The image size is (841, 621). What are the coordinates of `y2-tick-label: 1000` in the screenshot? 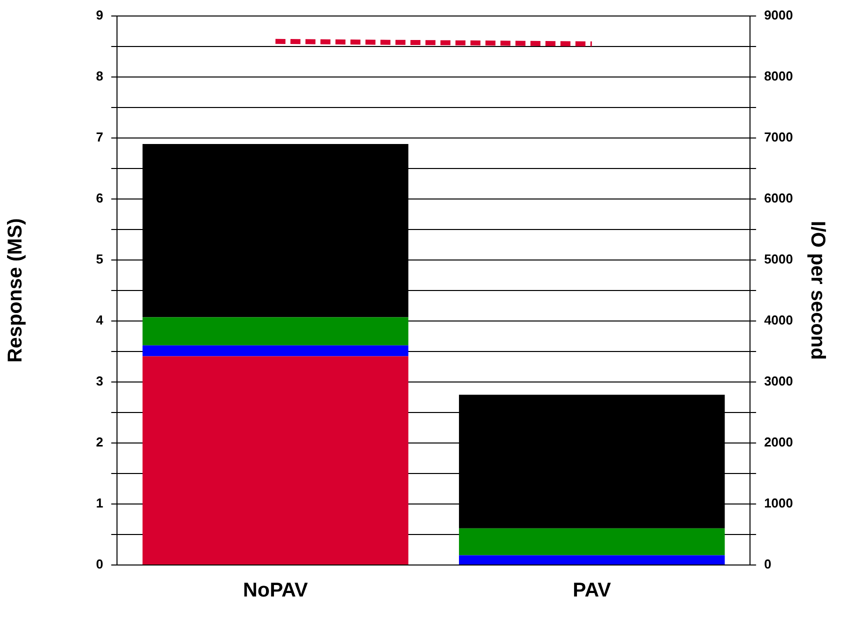 It's located at (778, 503).